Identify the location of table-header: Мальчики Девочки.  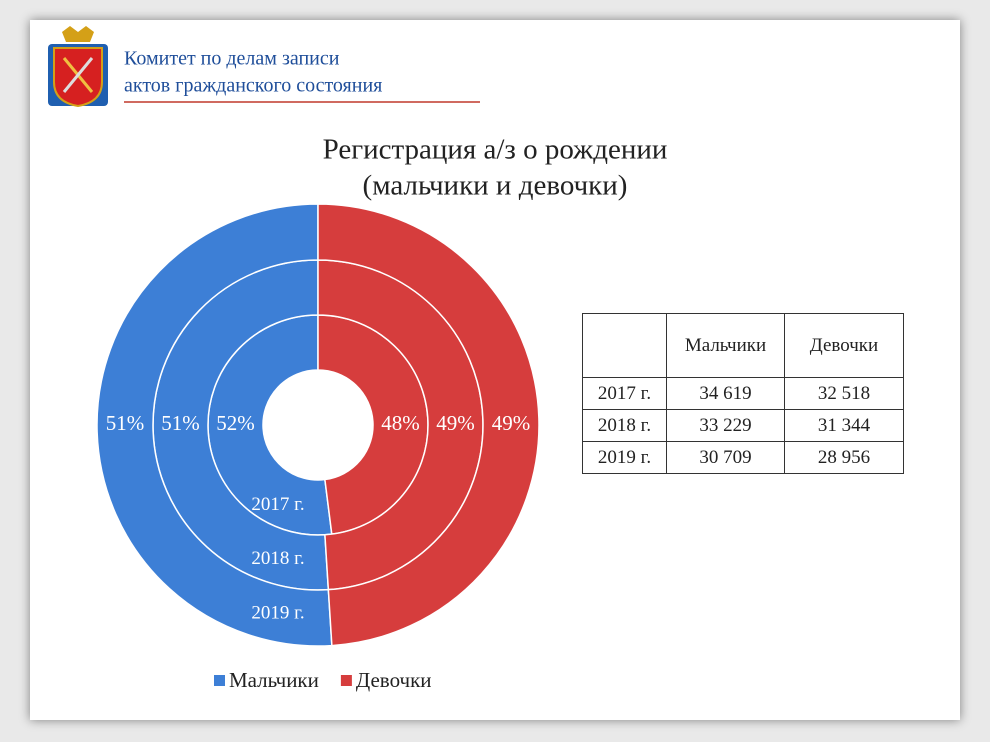
(743, 345).